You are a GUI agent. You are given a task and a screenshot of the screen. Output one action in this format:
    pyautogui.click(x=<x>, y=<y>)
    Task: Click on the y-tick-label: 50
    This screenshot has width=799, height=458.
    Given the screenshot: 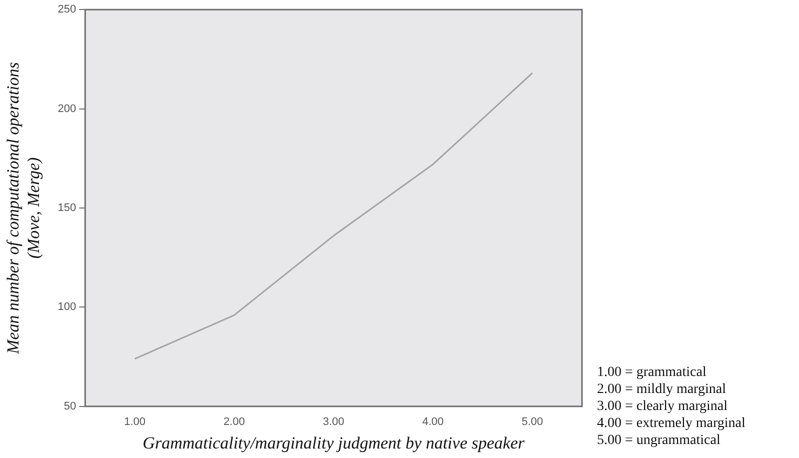 What is the action you would take?
    pyautogui.click(x=70, y=406)
    